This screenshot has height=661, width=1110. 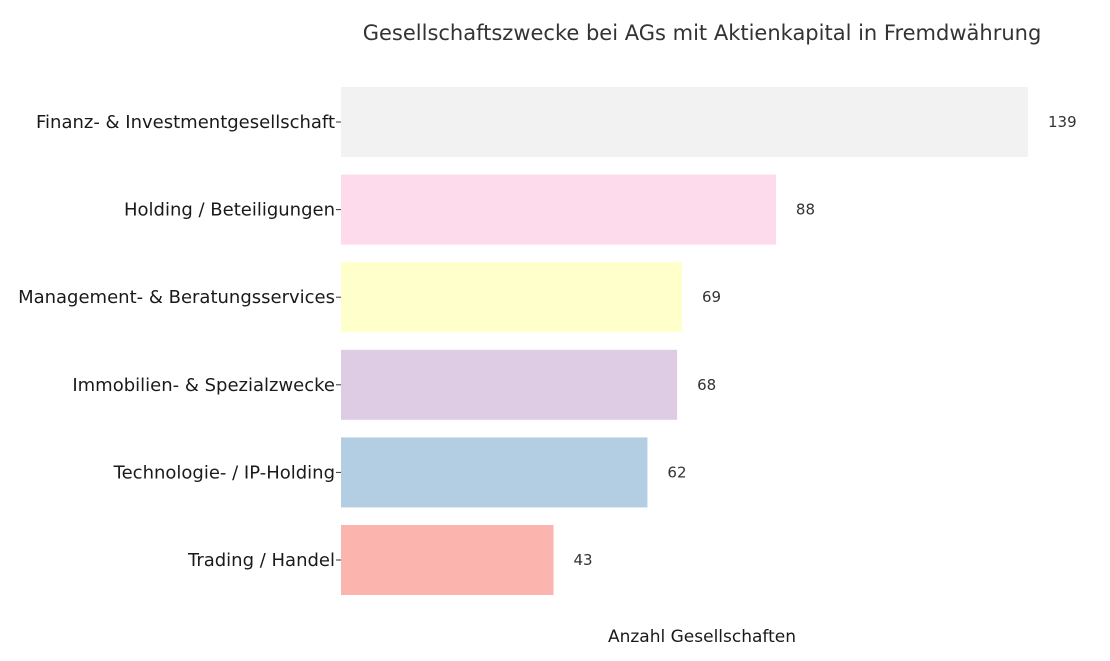 What do you see at coordinates (185, 122) in the screenshot?
I see `category-label-1: Finanz- & Investmentgesellschaft` at bounding box center [185, 122].